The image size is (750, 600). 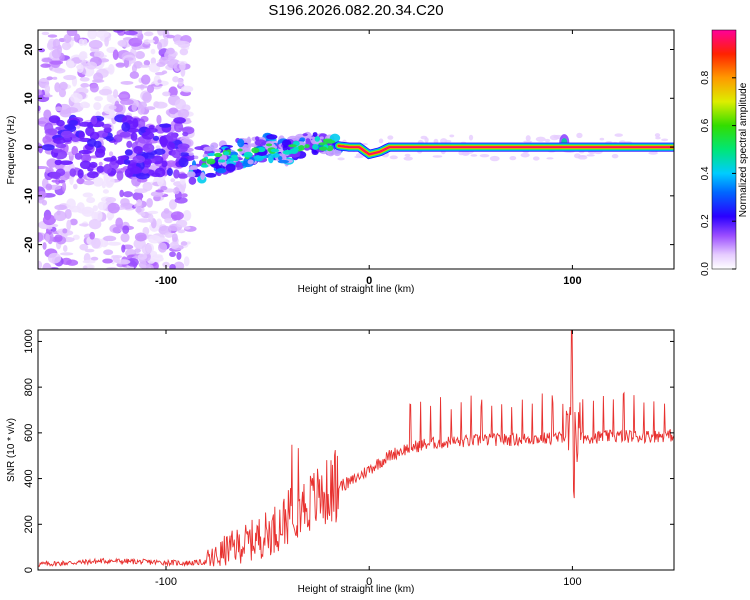 I want to click on spectrogram-ridge, so click(x=504, y=150).